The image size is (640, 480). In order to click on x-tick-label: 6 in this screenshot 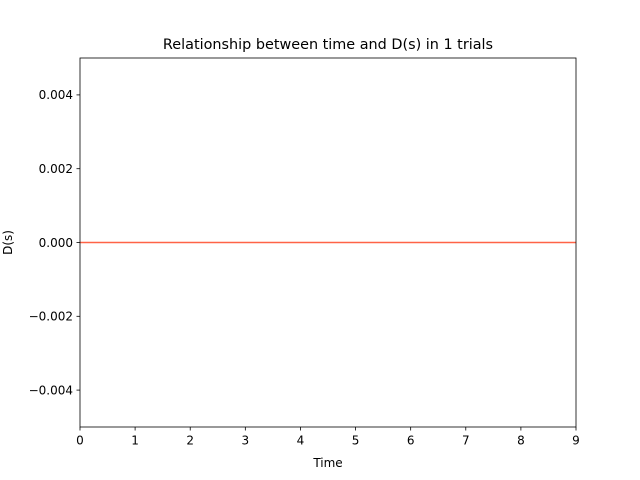, I will do `click(411, 441)`.